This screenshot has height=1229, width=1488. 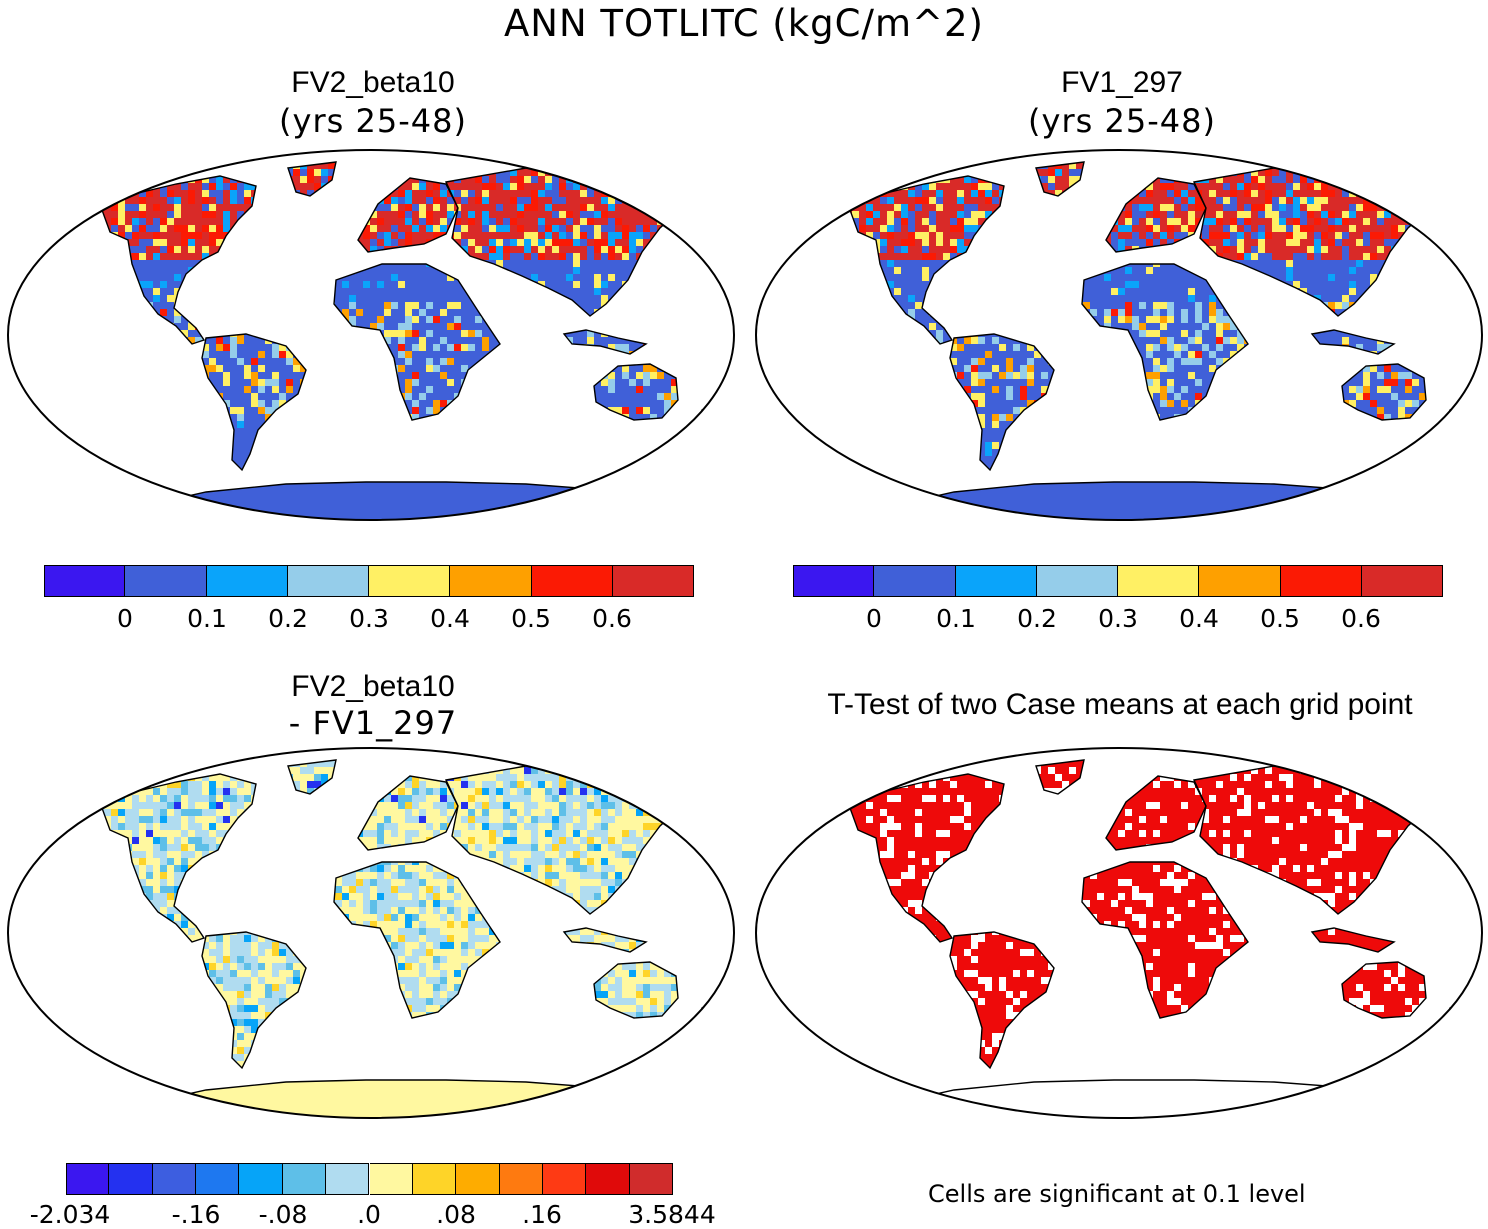 I want to click on colorbar-diff-label: -.08, so click(x=283, y=1214).